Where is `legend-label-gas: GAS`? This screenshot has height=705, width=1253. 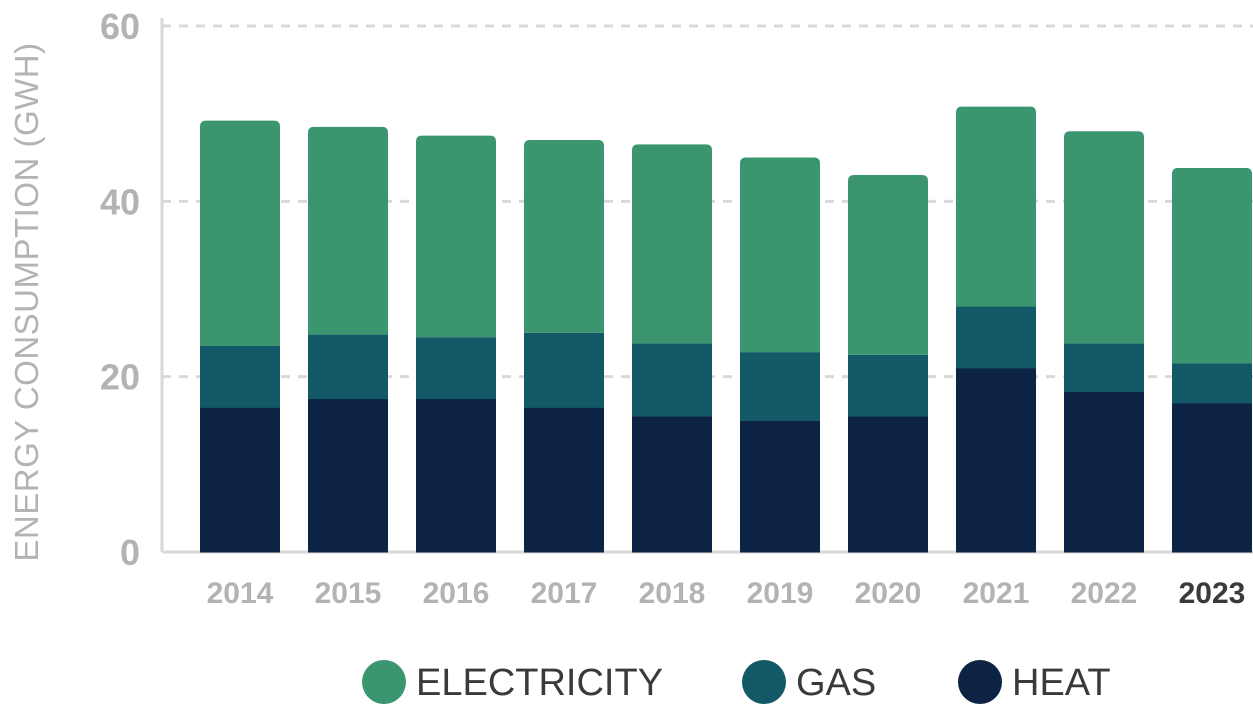
legend-label-gas: GAS is located at coordinates (836, 683).